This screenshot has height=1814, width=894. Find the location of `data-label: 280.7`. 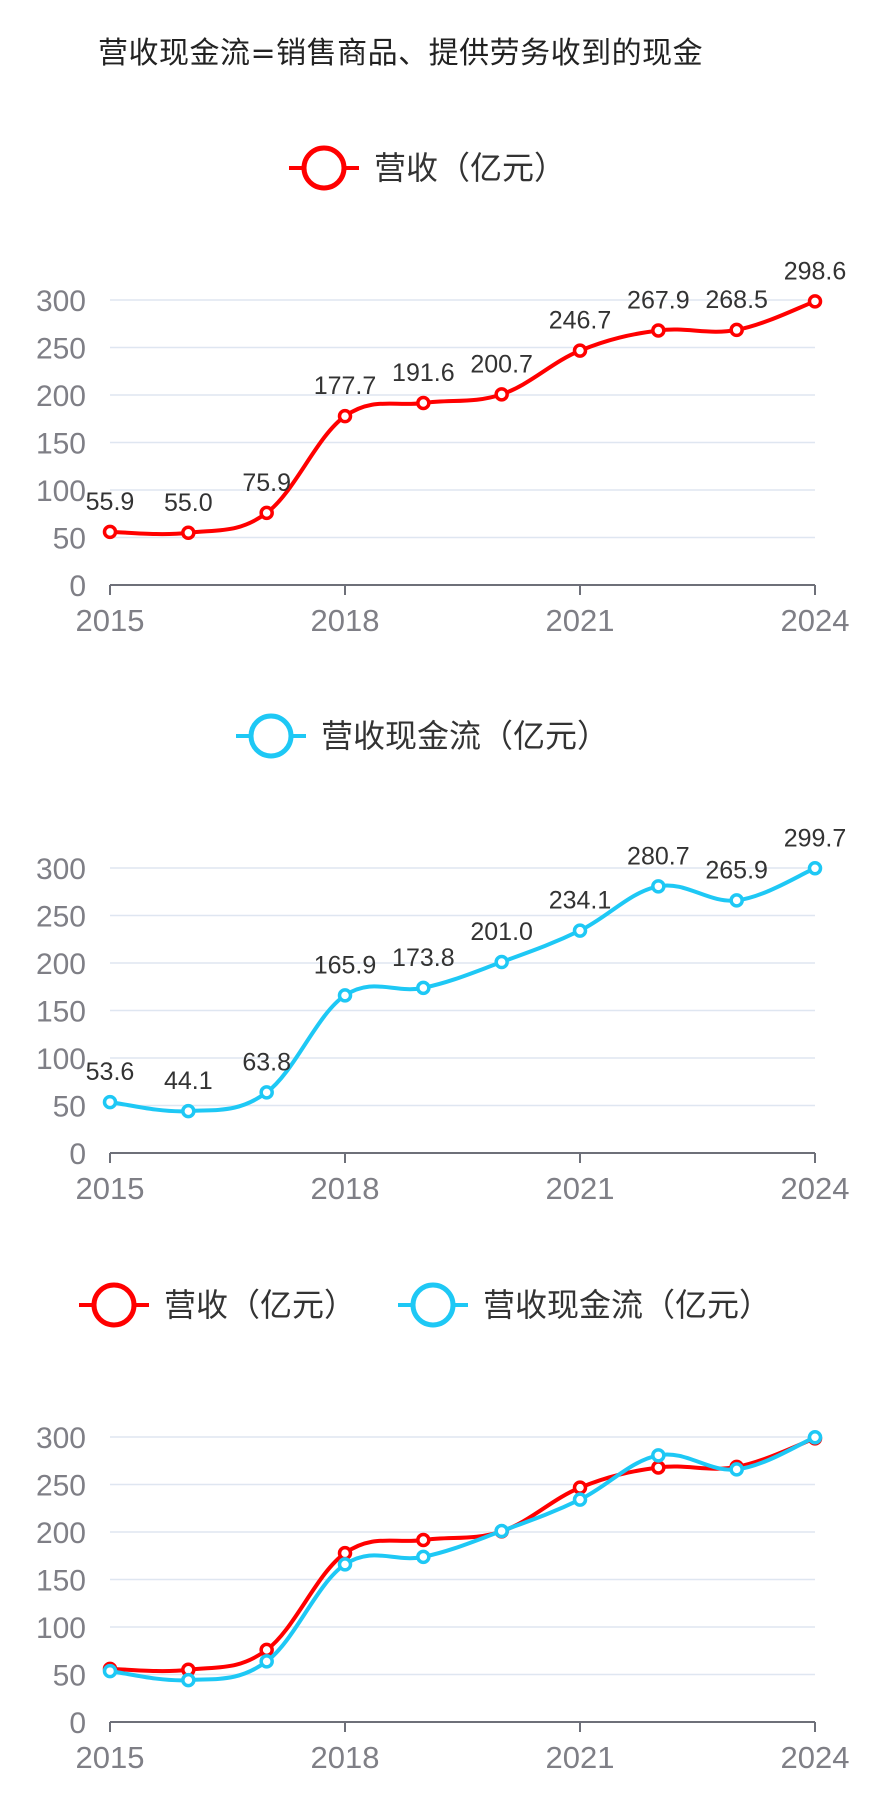

data-label: 280.7 is located at coordinates (658, 856).